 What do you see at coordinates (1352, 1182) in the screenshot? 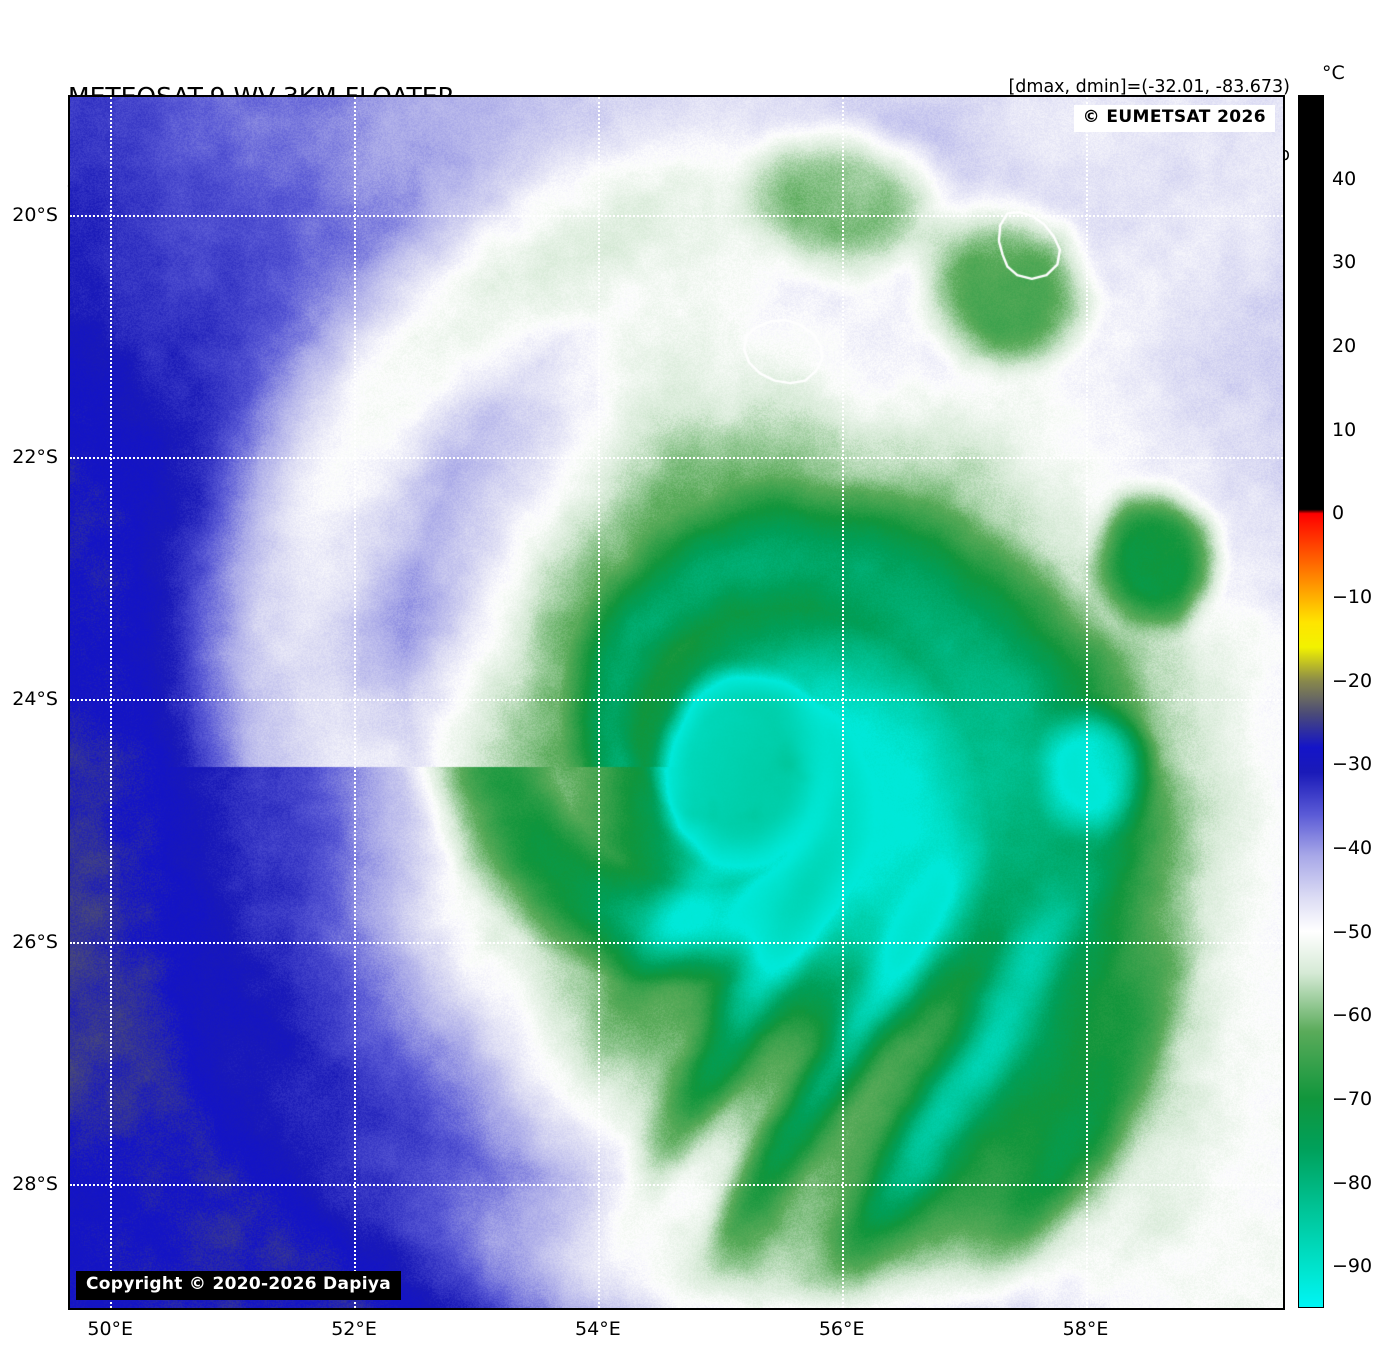
I see `cbar-tick--80: −80` at bounding box center [1352, 1182].